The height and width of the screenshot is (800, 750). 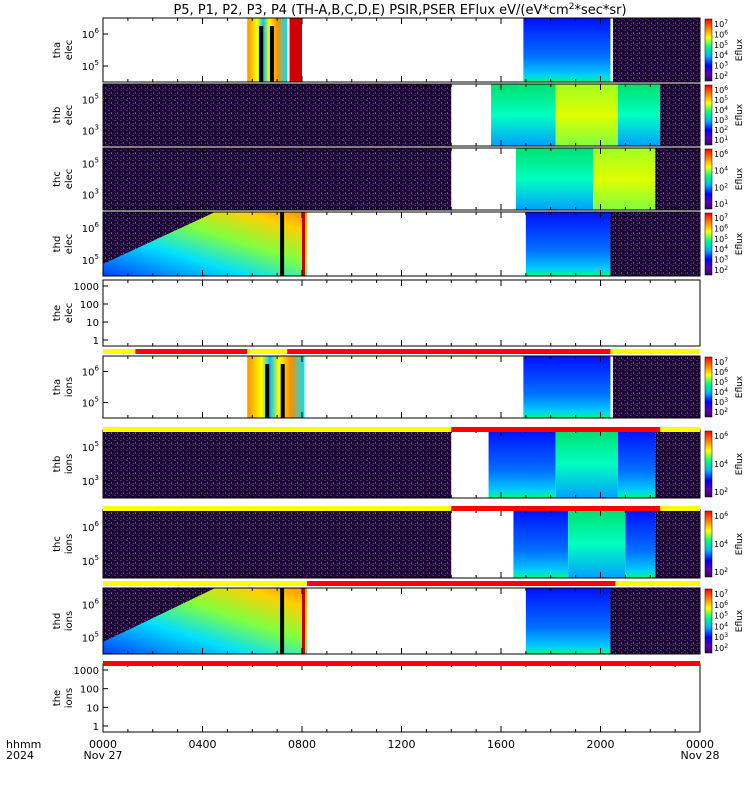 What do you see at coordinates (724, 179) in the screenshot?
I see `colorbar-thc-elec: 106 104 102 101 Eflux` at bounding box center [724, 179].